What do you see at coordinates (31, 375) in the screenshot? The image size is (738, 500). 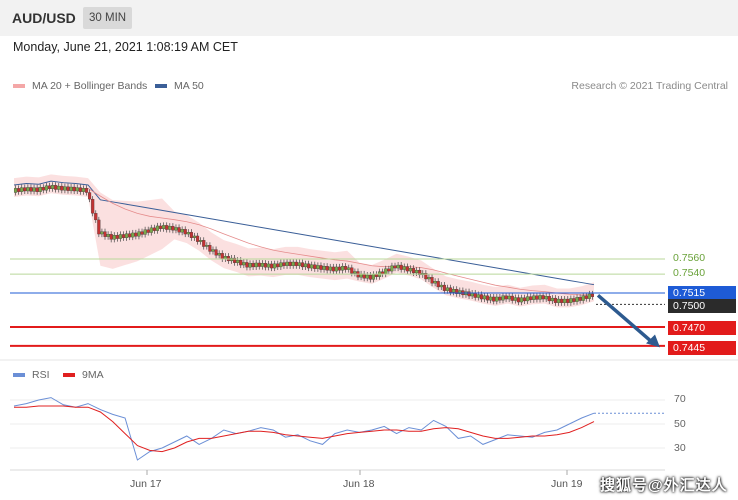 I see `legend-rsi: RSI` at bounding box center [31, 375].